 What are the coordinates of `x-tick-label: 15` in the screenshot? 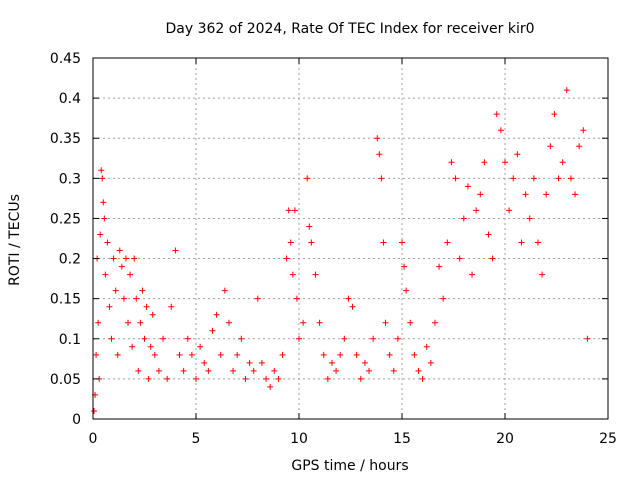 It's located at (402, 439).